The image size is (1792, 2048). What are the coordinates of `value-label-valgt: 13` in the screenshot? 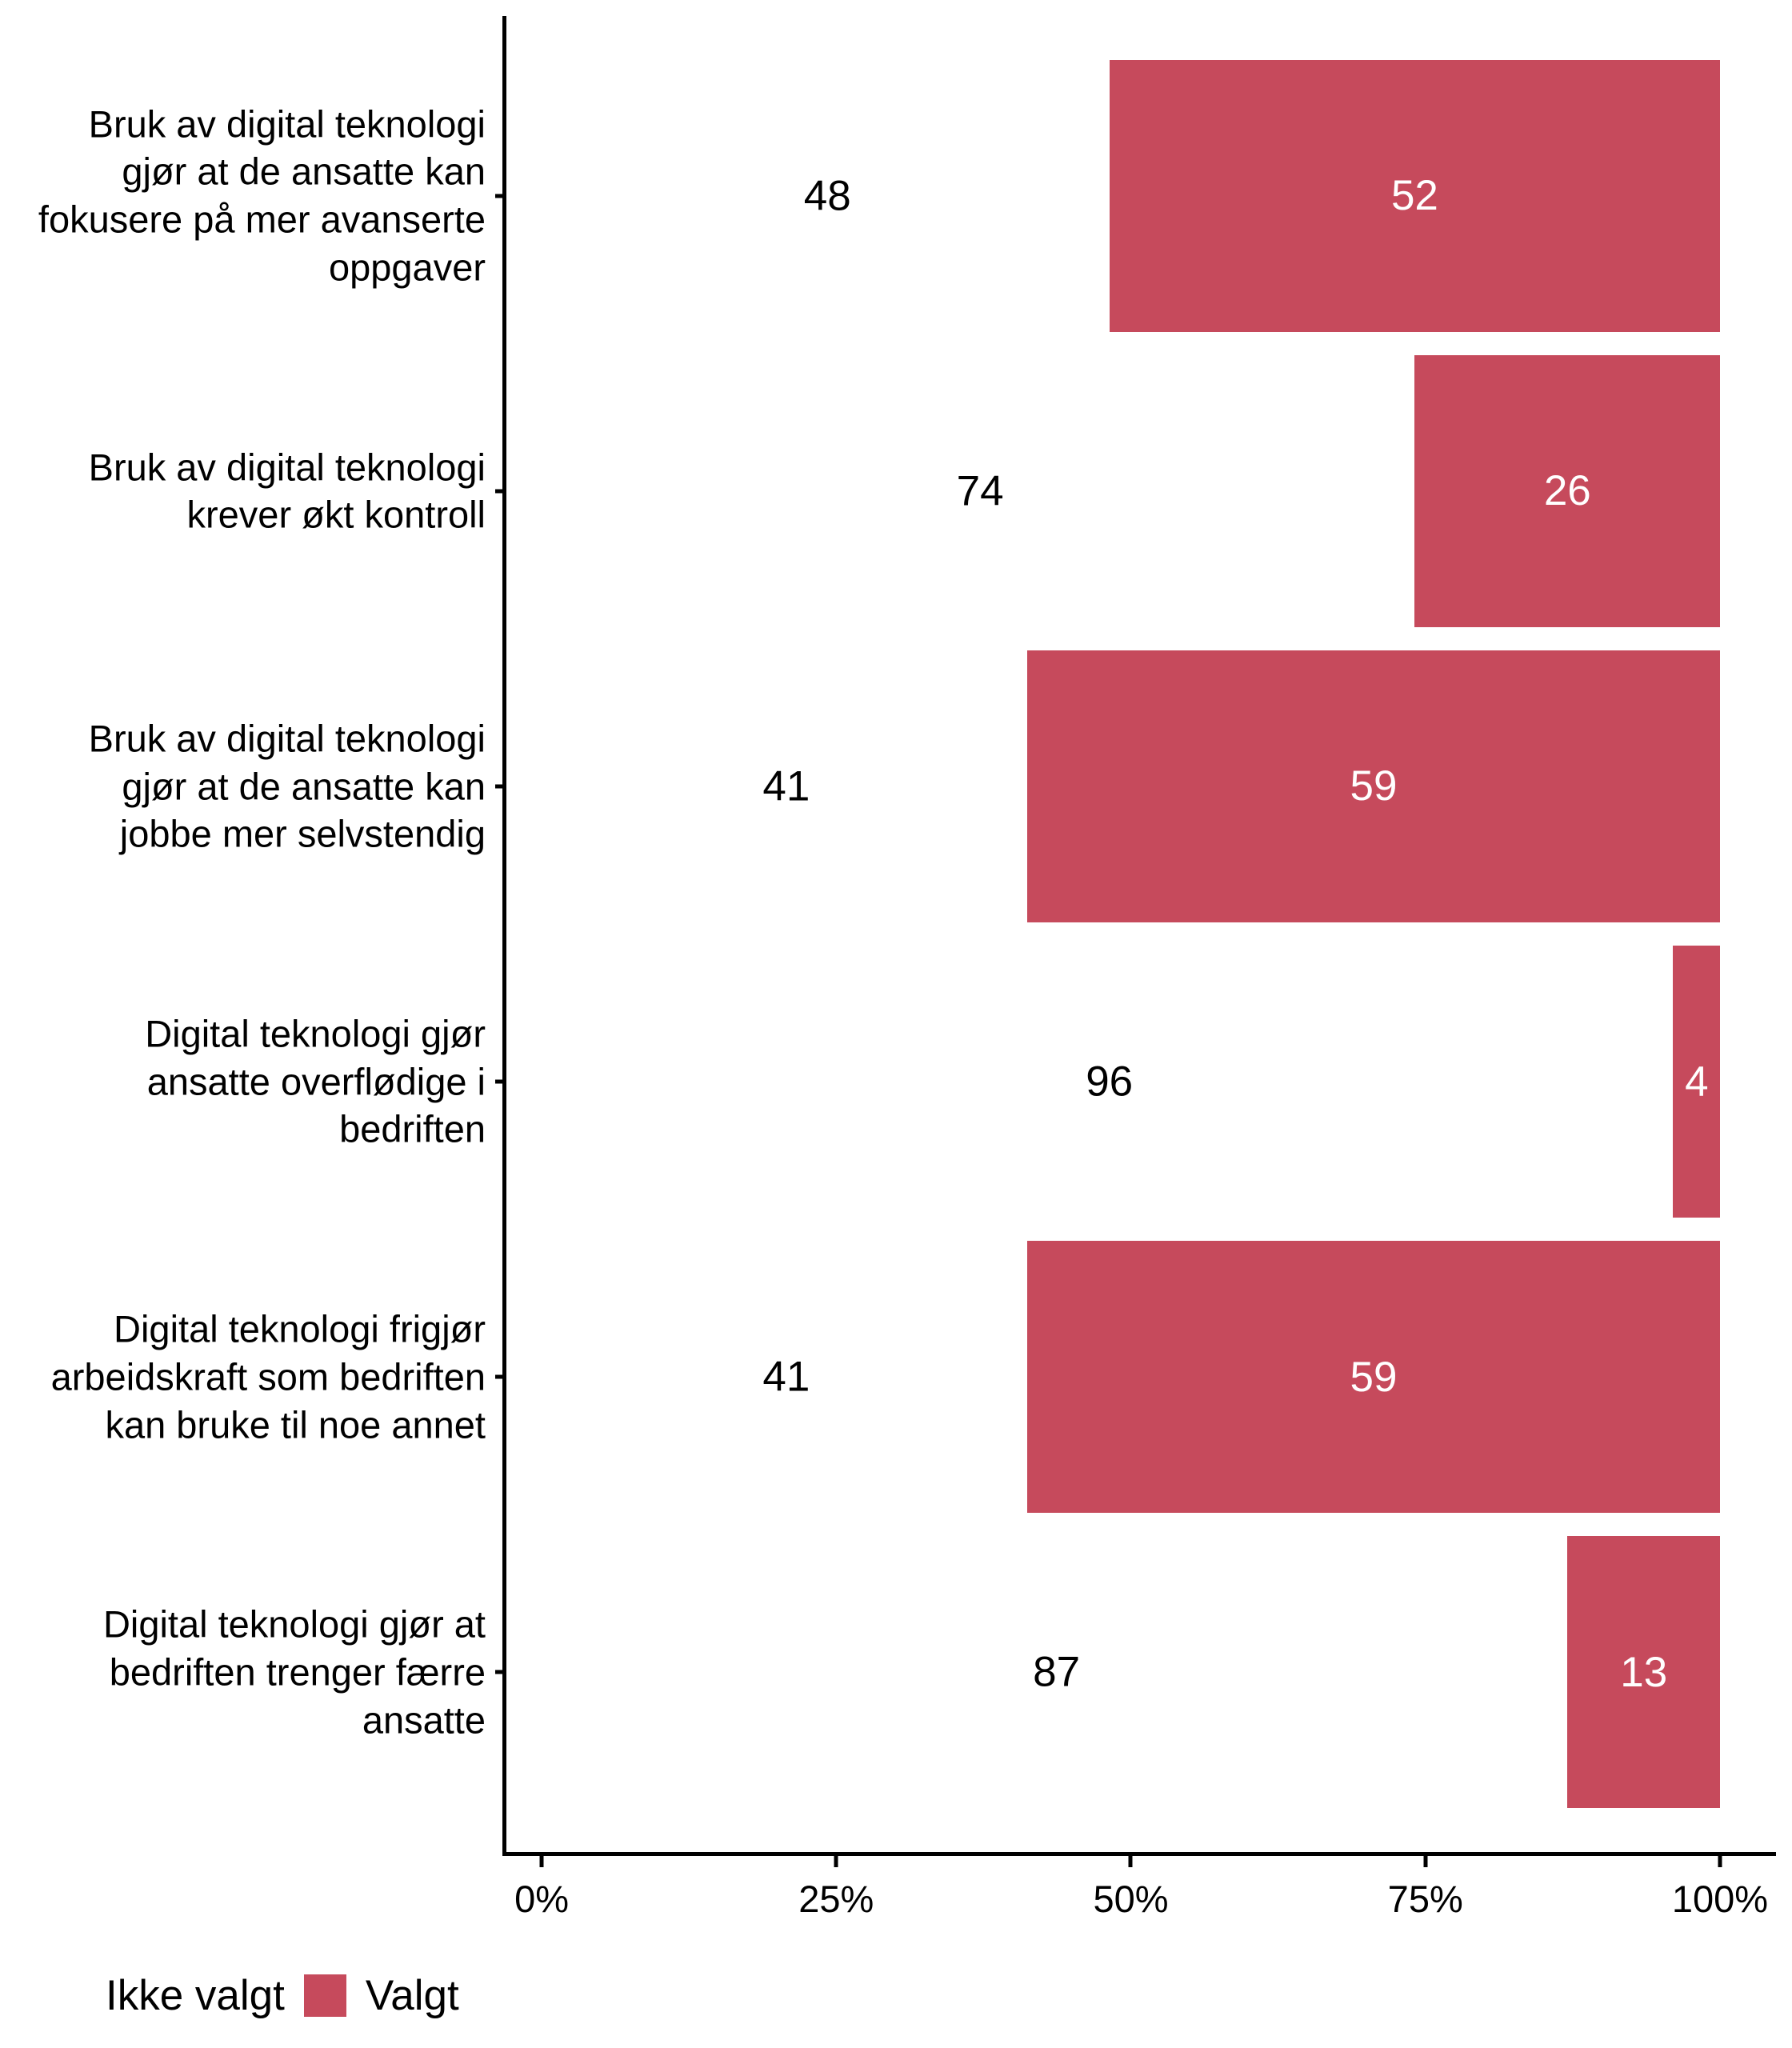 It's located at (1644, 1672).